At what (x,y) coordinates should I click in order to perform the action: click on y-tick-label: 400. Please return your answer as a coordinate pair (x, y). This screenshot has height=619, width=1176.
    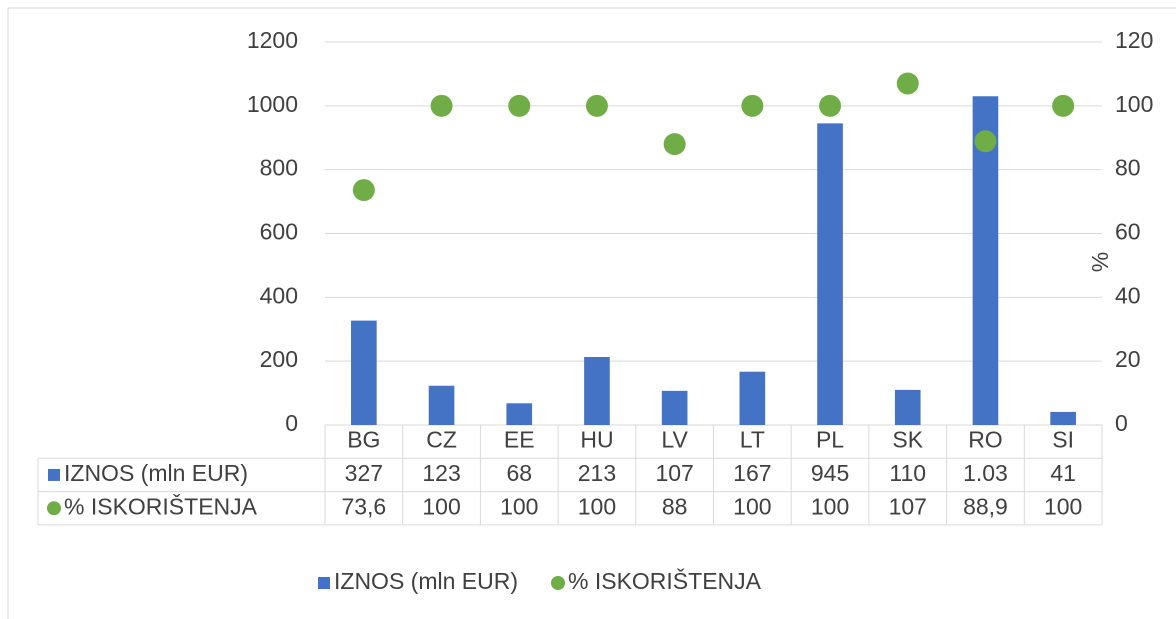
    Looking at the image, I should click on (279, 295).